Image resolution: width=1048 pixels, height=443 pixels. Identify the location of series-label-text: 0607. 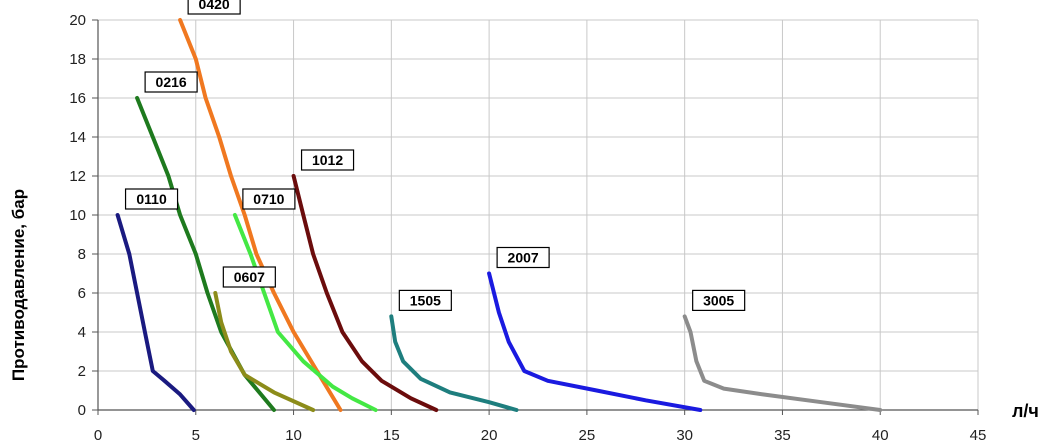
(249, 277).